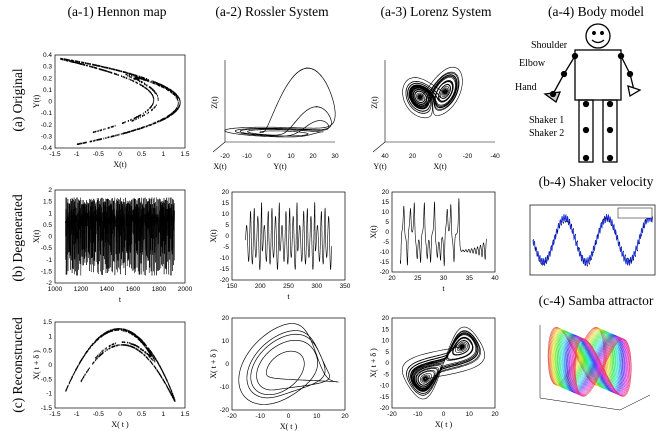 The image size is (663, 431). I want to click on y-tick-label: 1.5, so click(47, 322).